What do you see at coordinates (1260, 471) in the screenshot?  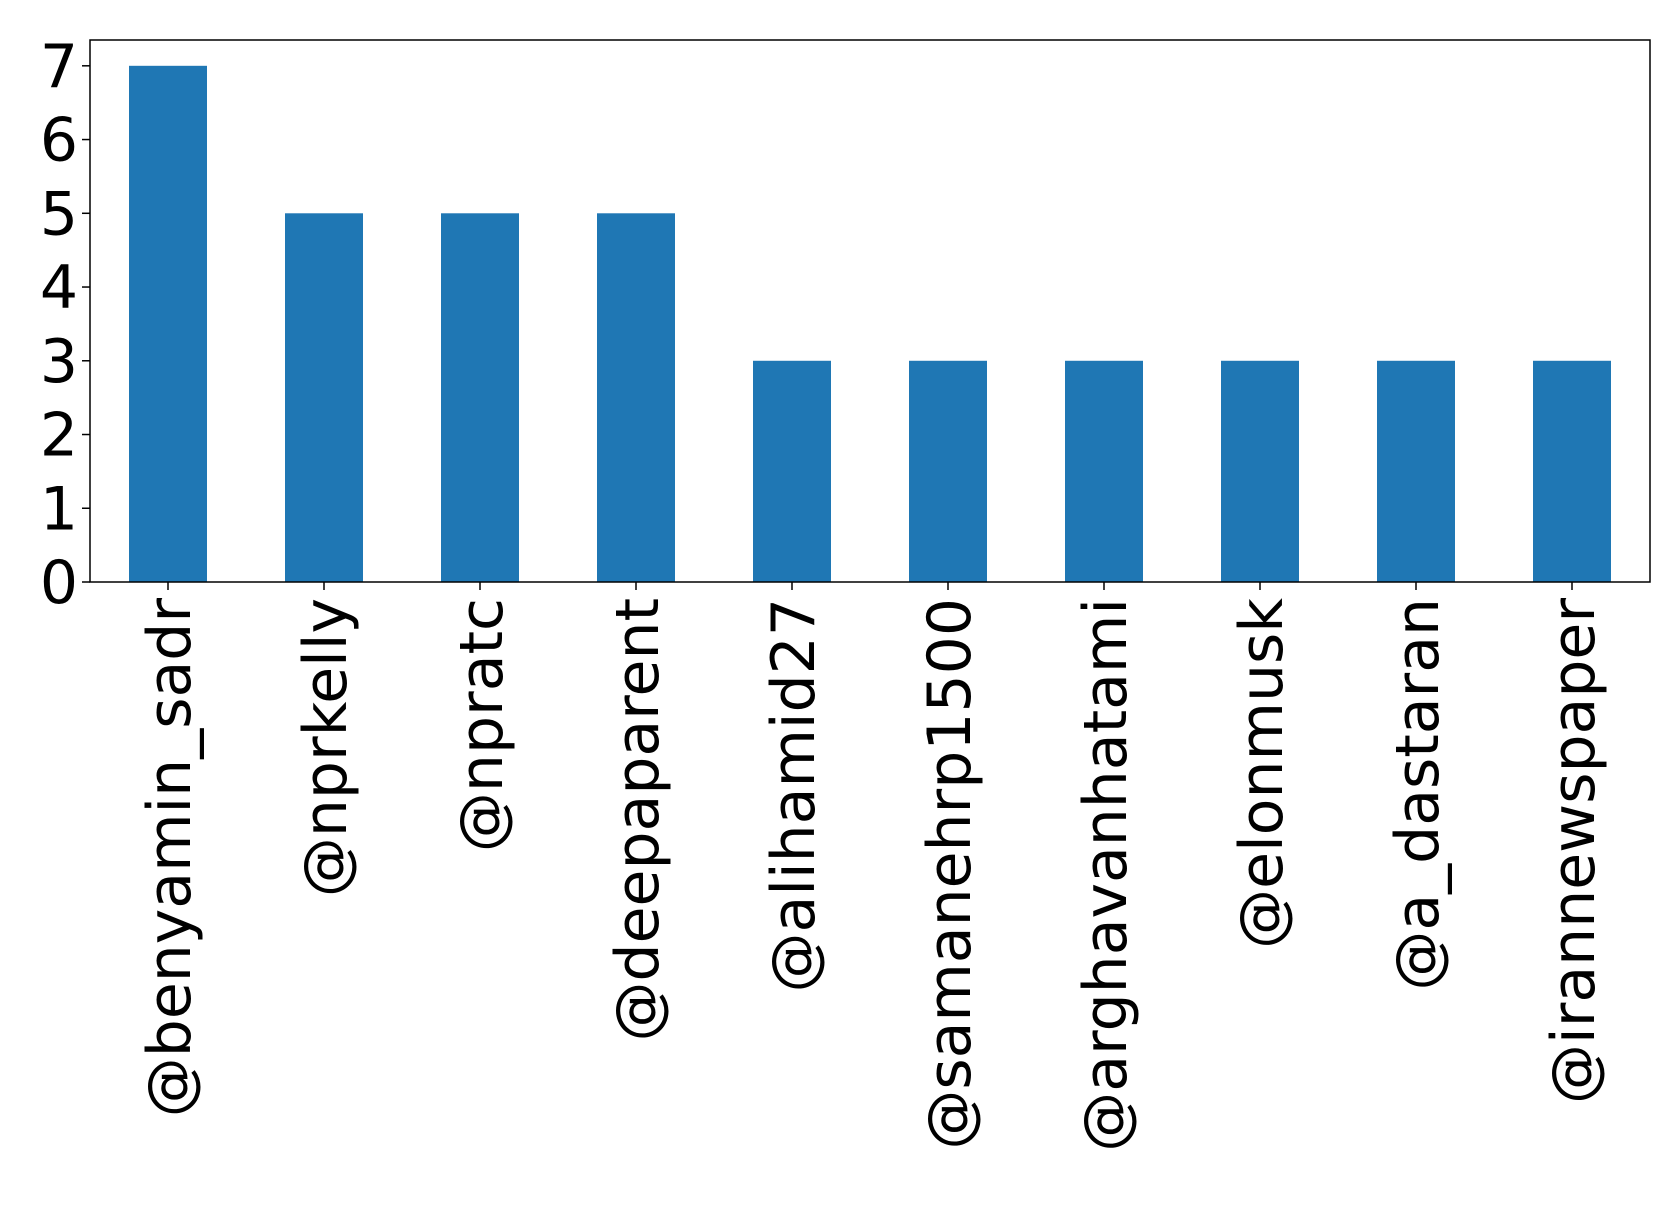 I see `bar-elonmusk` at bounding box center [1260, 471].